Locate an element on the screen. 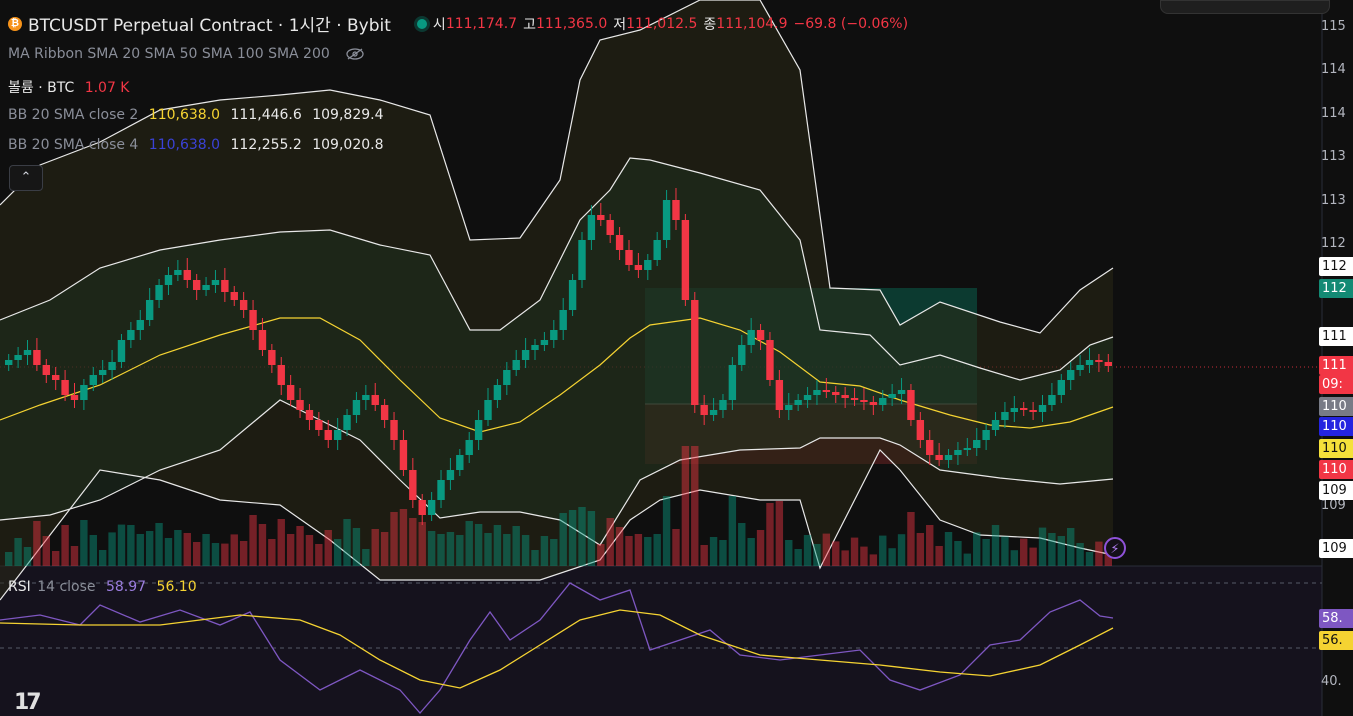 This screenshot has height=716, width=1353. symbol-title: BTCUSDT Perpetual Contract · 1시간 · Bybit is located at coordinates (209, 26).